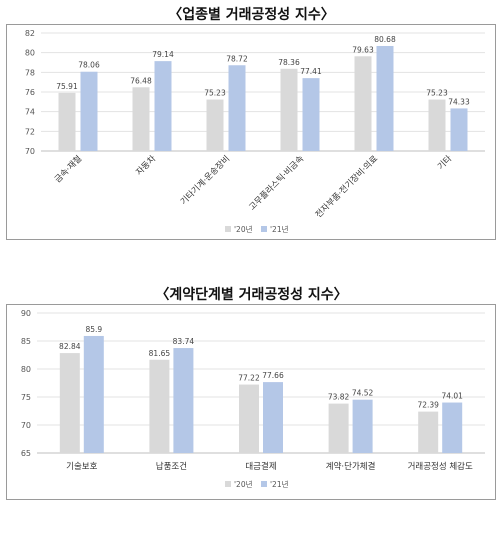 The width and height of the screenshot is (503, 540). I want to click on contract-y-tick-label: 70, so click(26, 425).